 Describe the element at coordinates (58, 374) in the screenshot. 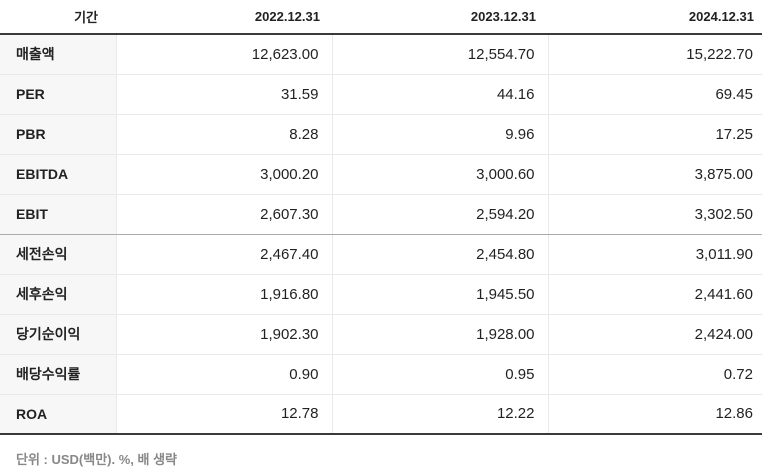

I see `row-label: 배당수익률` at that location.